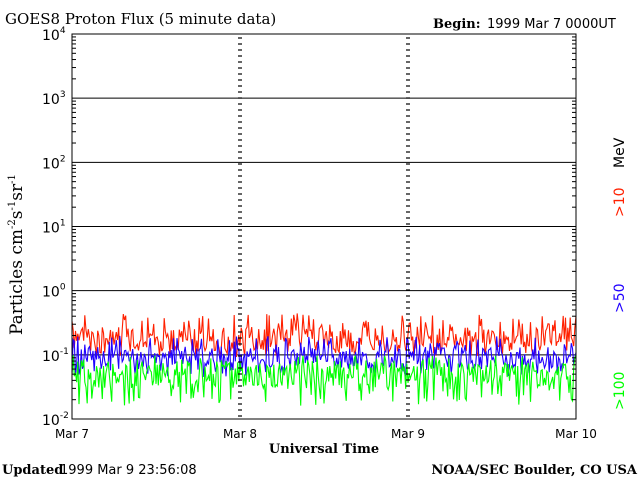  What do you see at coordinates (620, 298) in the screenshot?
I see `legend-item-gt50: >50` at bounding box center [620, 298].